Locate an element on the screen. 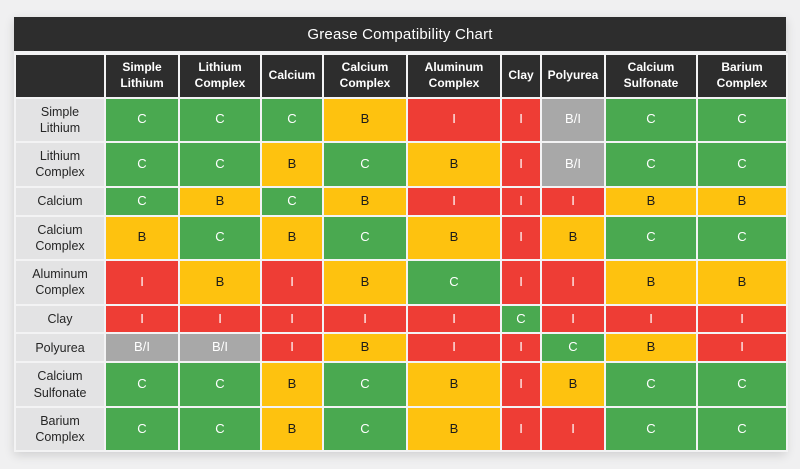 This screenshot has width=800, height=469. column-header: Lithium Complex is located at coordinates (220, 76).